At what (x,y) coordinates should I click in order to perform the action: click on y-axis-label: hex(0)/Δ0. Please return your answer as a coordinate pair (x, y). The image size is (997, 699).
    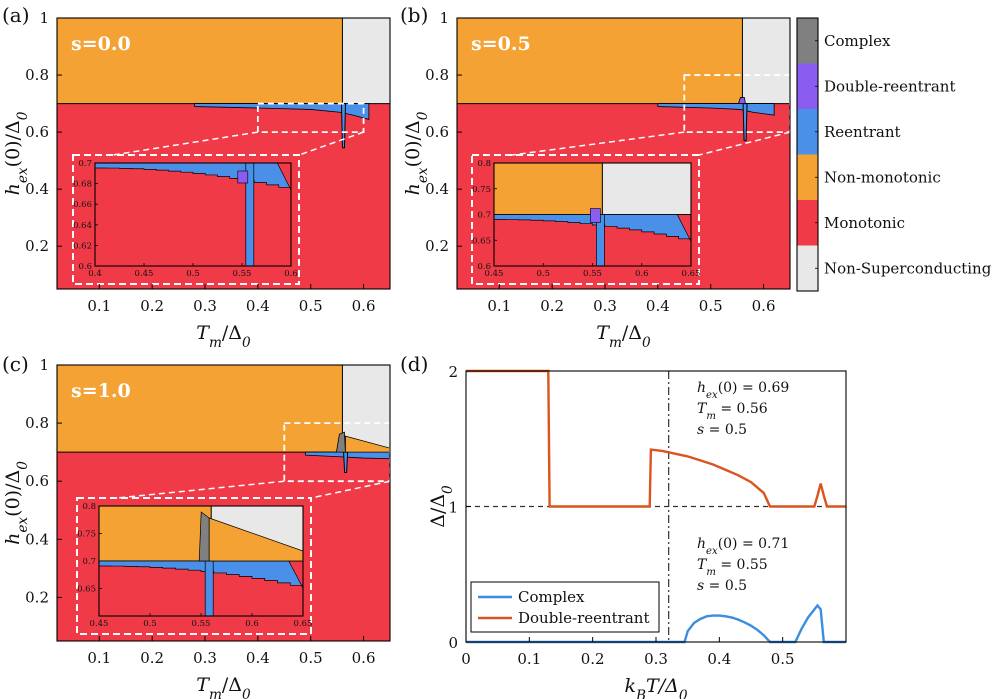
    Looking at the image, I should click on (16, 153).